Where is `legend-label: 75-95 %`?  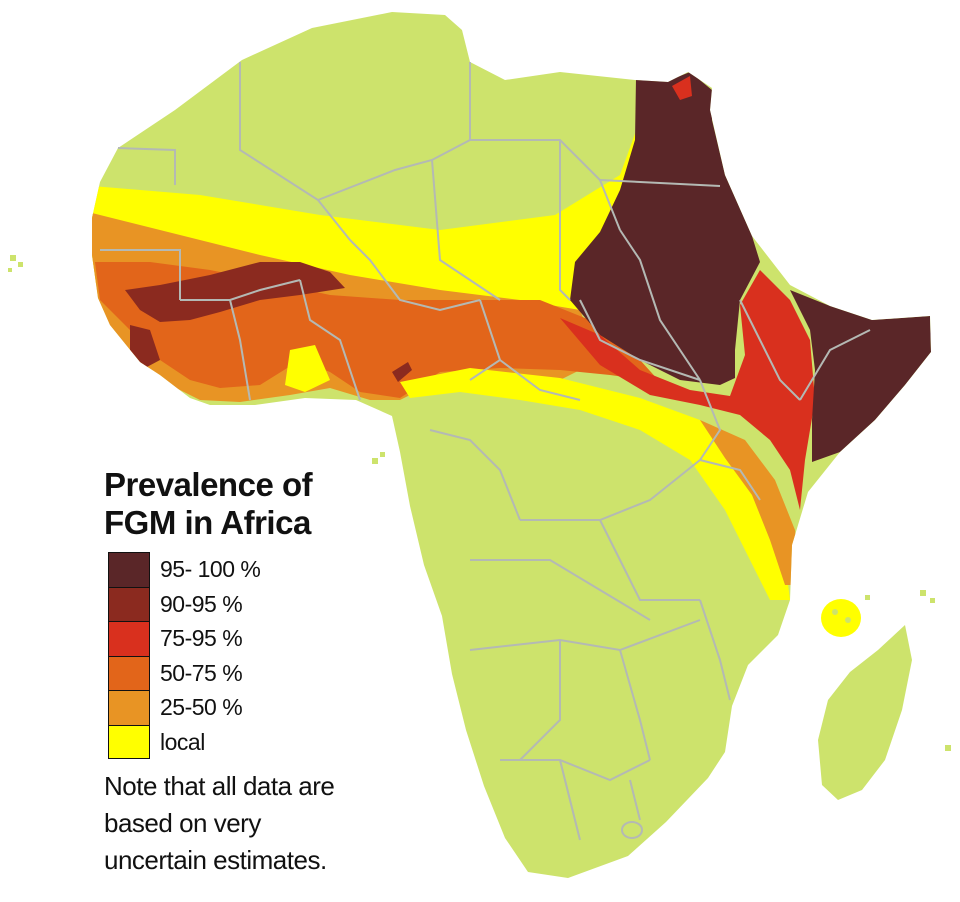
legend-label: 75-95 % is located at coordinates (201, 638).